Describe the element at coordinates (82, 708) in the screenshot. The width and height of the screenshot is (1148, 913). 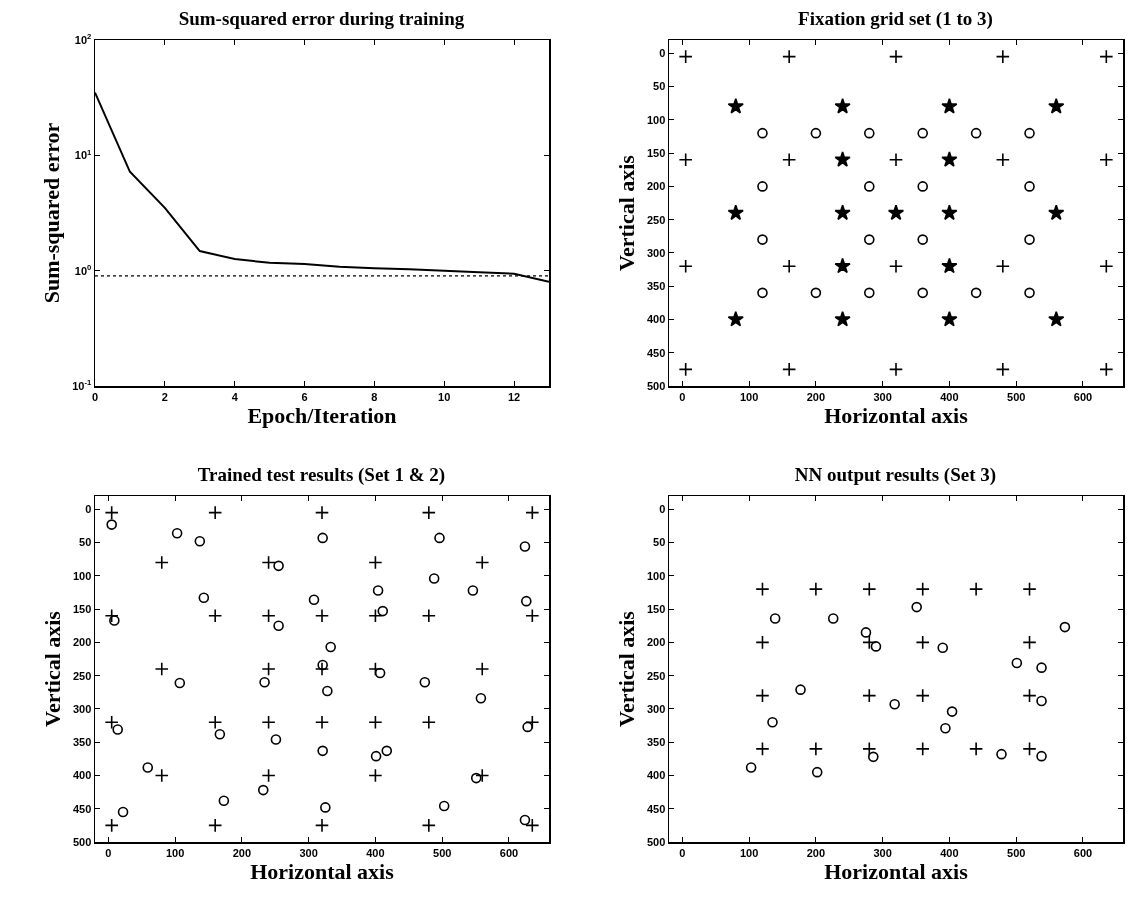
I see `y-tick-label: 300` at that location.